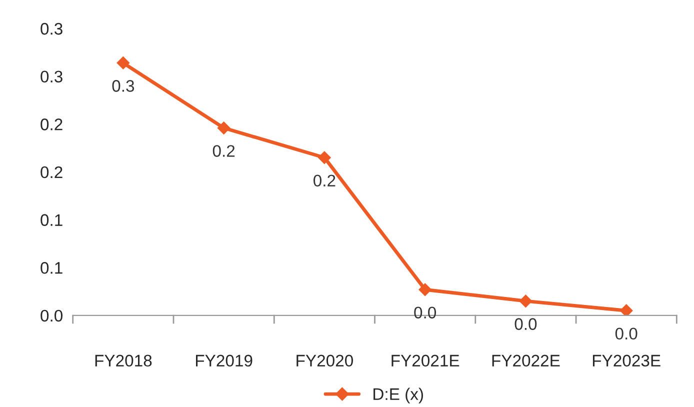 The image size is (694, 407). Describe the element at coordinates (51, 316) in the screenshot. I see `y-tick-label: 0.0` at that location.